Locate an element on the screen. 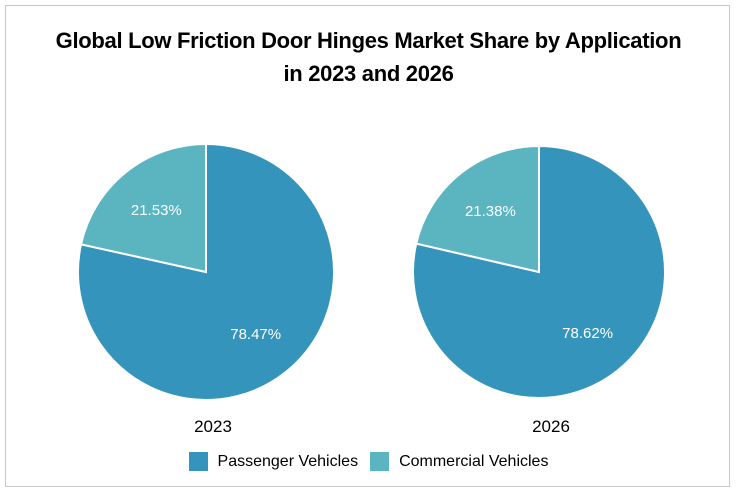 The image size is (737, 494). pie-label-2026: 2026 is located at coordinates (551, 426).